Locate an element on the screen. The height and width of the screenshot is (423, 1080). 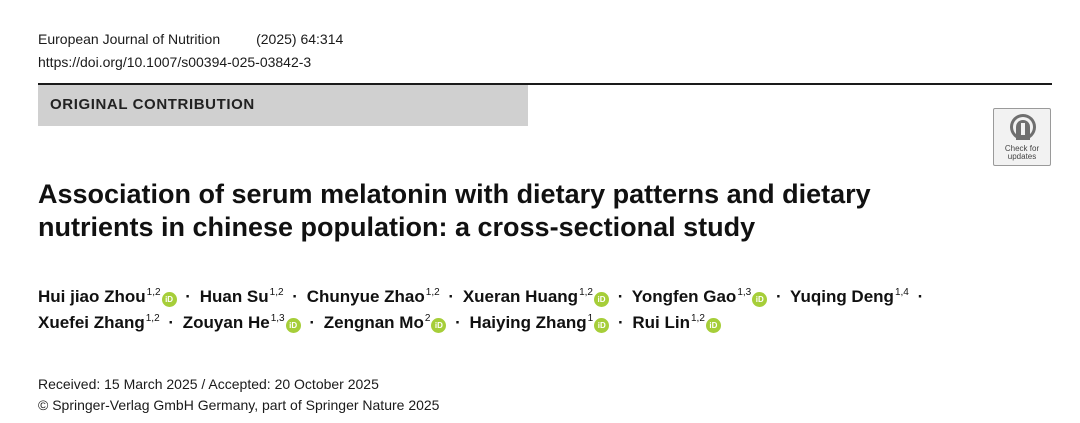
author-name: Xuefei Zhang is located at coordinates (91, 322).